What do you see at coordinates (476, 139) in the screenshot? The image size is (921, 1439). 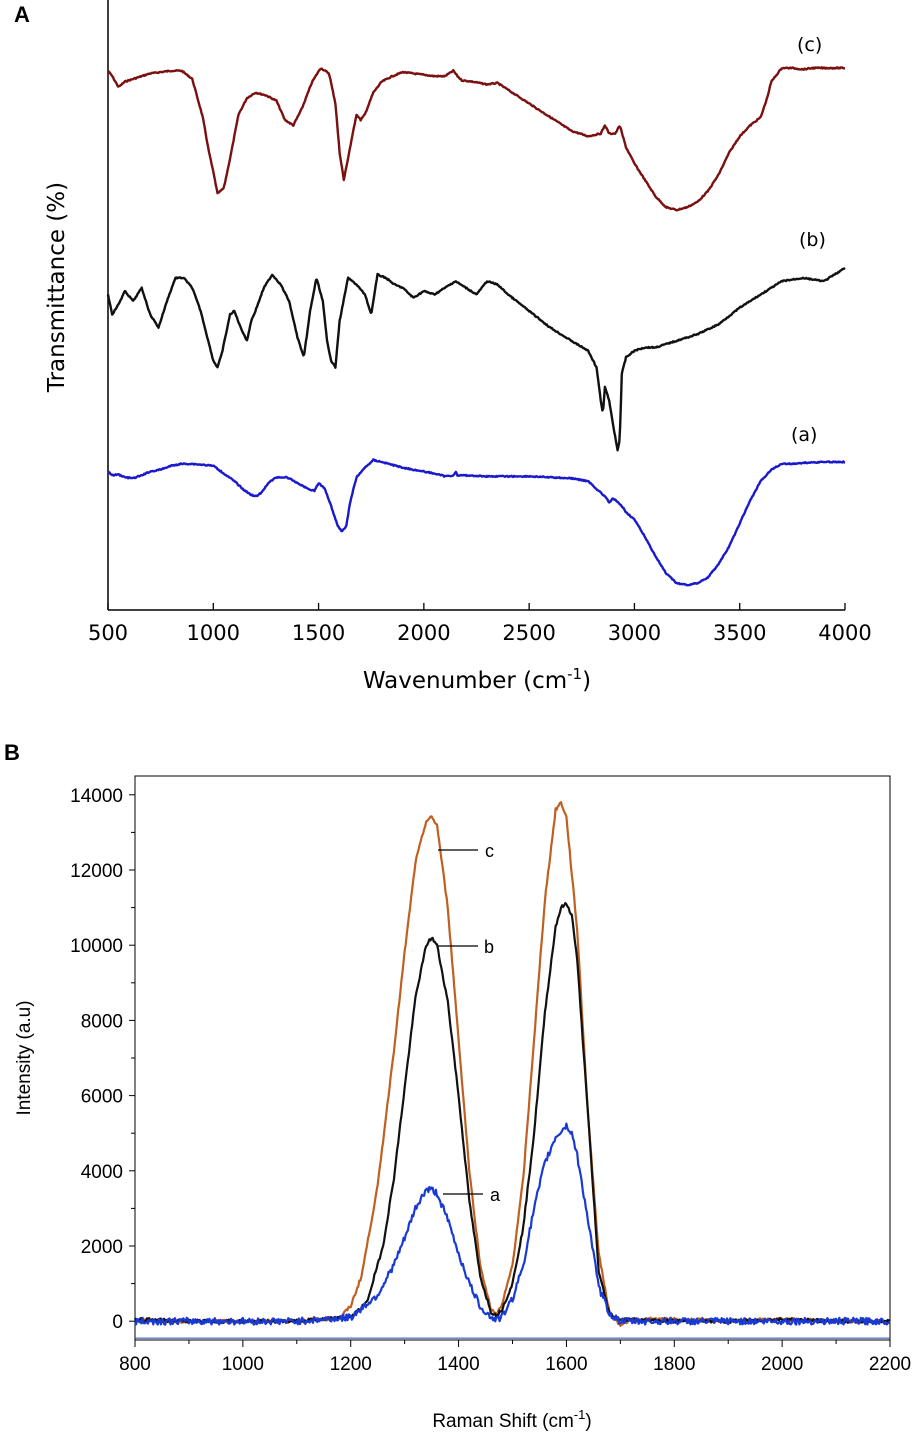 I see `ftir-series-c` at bounding box center [476, 139].